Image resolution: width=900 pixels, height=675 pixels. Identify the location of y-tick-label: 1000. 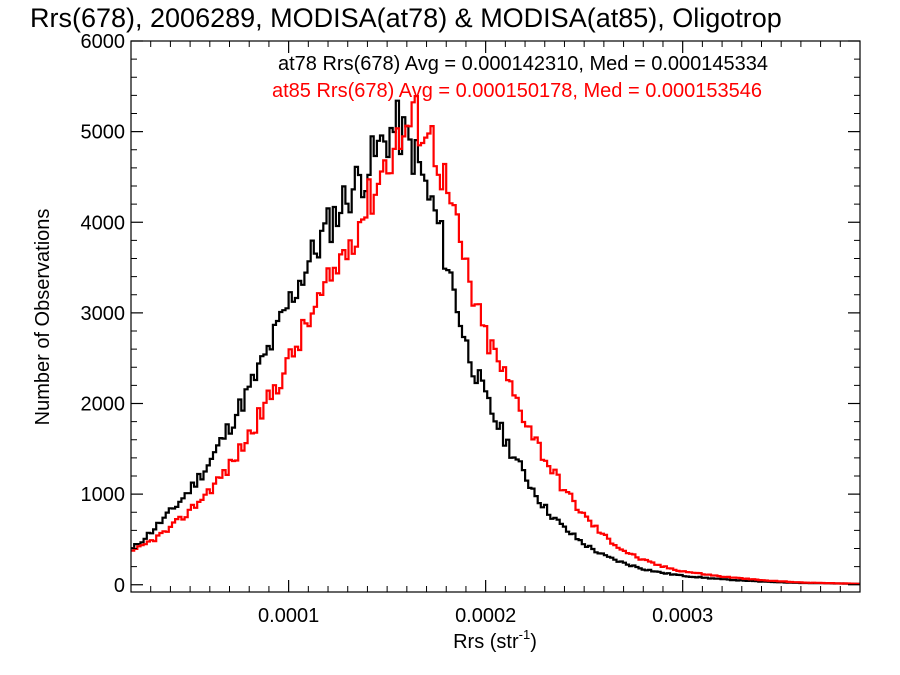
(103, 495).